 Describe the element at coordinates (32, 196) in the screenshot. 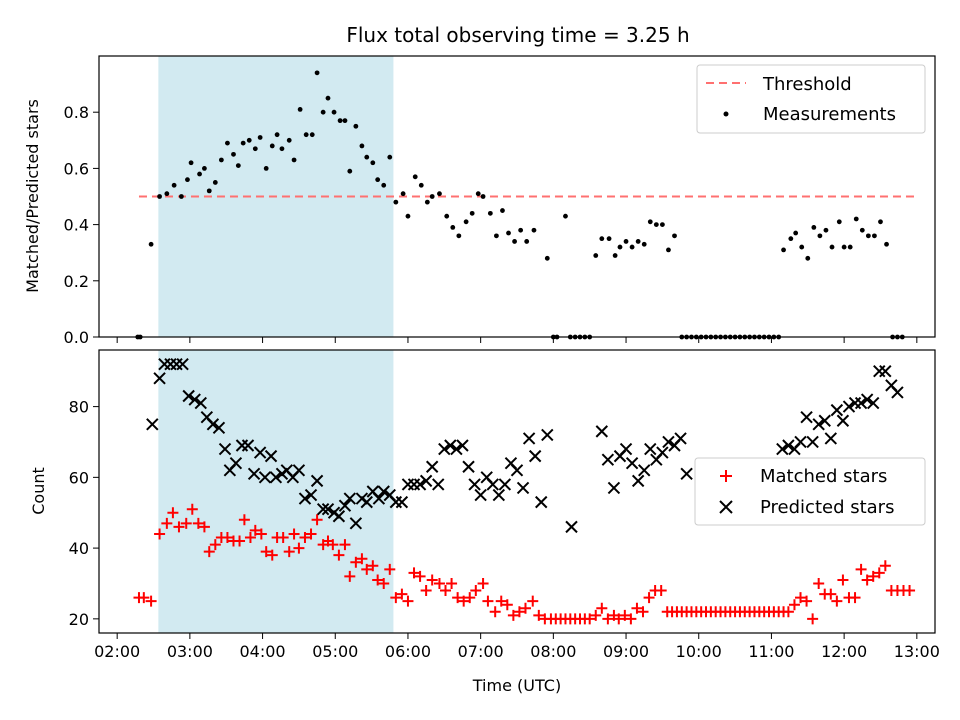

I see `top-y-axis-label: Matched/Predicted stars` at that location.